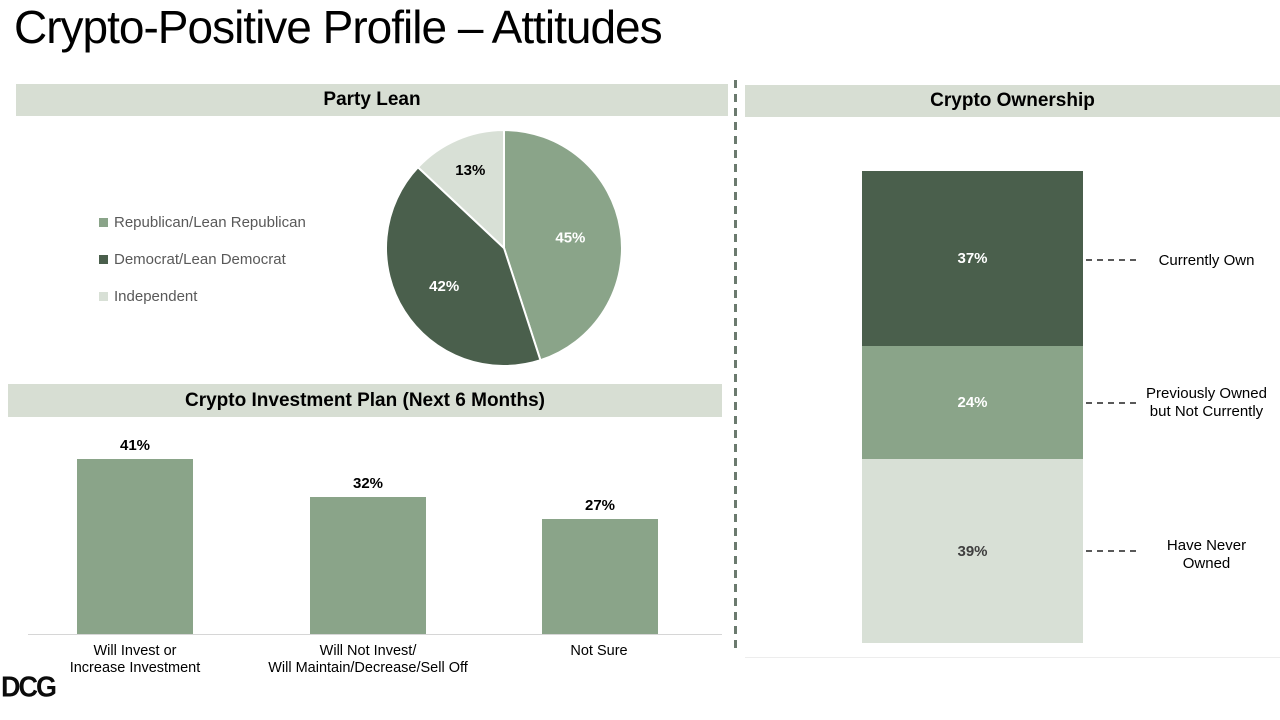 This screenshot has width=1280, height=720. I want to click on republican-swatch, so click(103, 222).